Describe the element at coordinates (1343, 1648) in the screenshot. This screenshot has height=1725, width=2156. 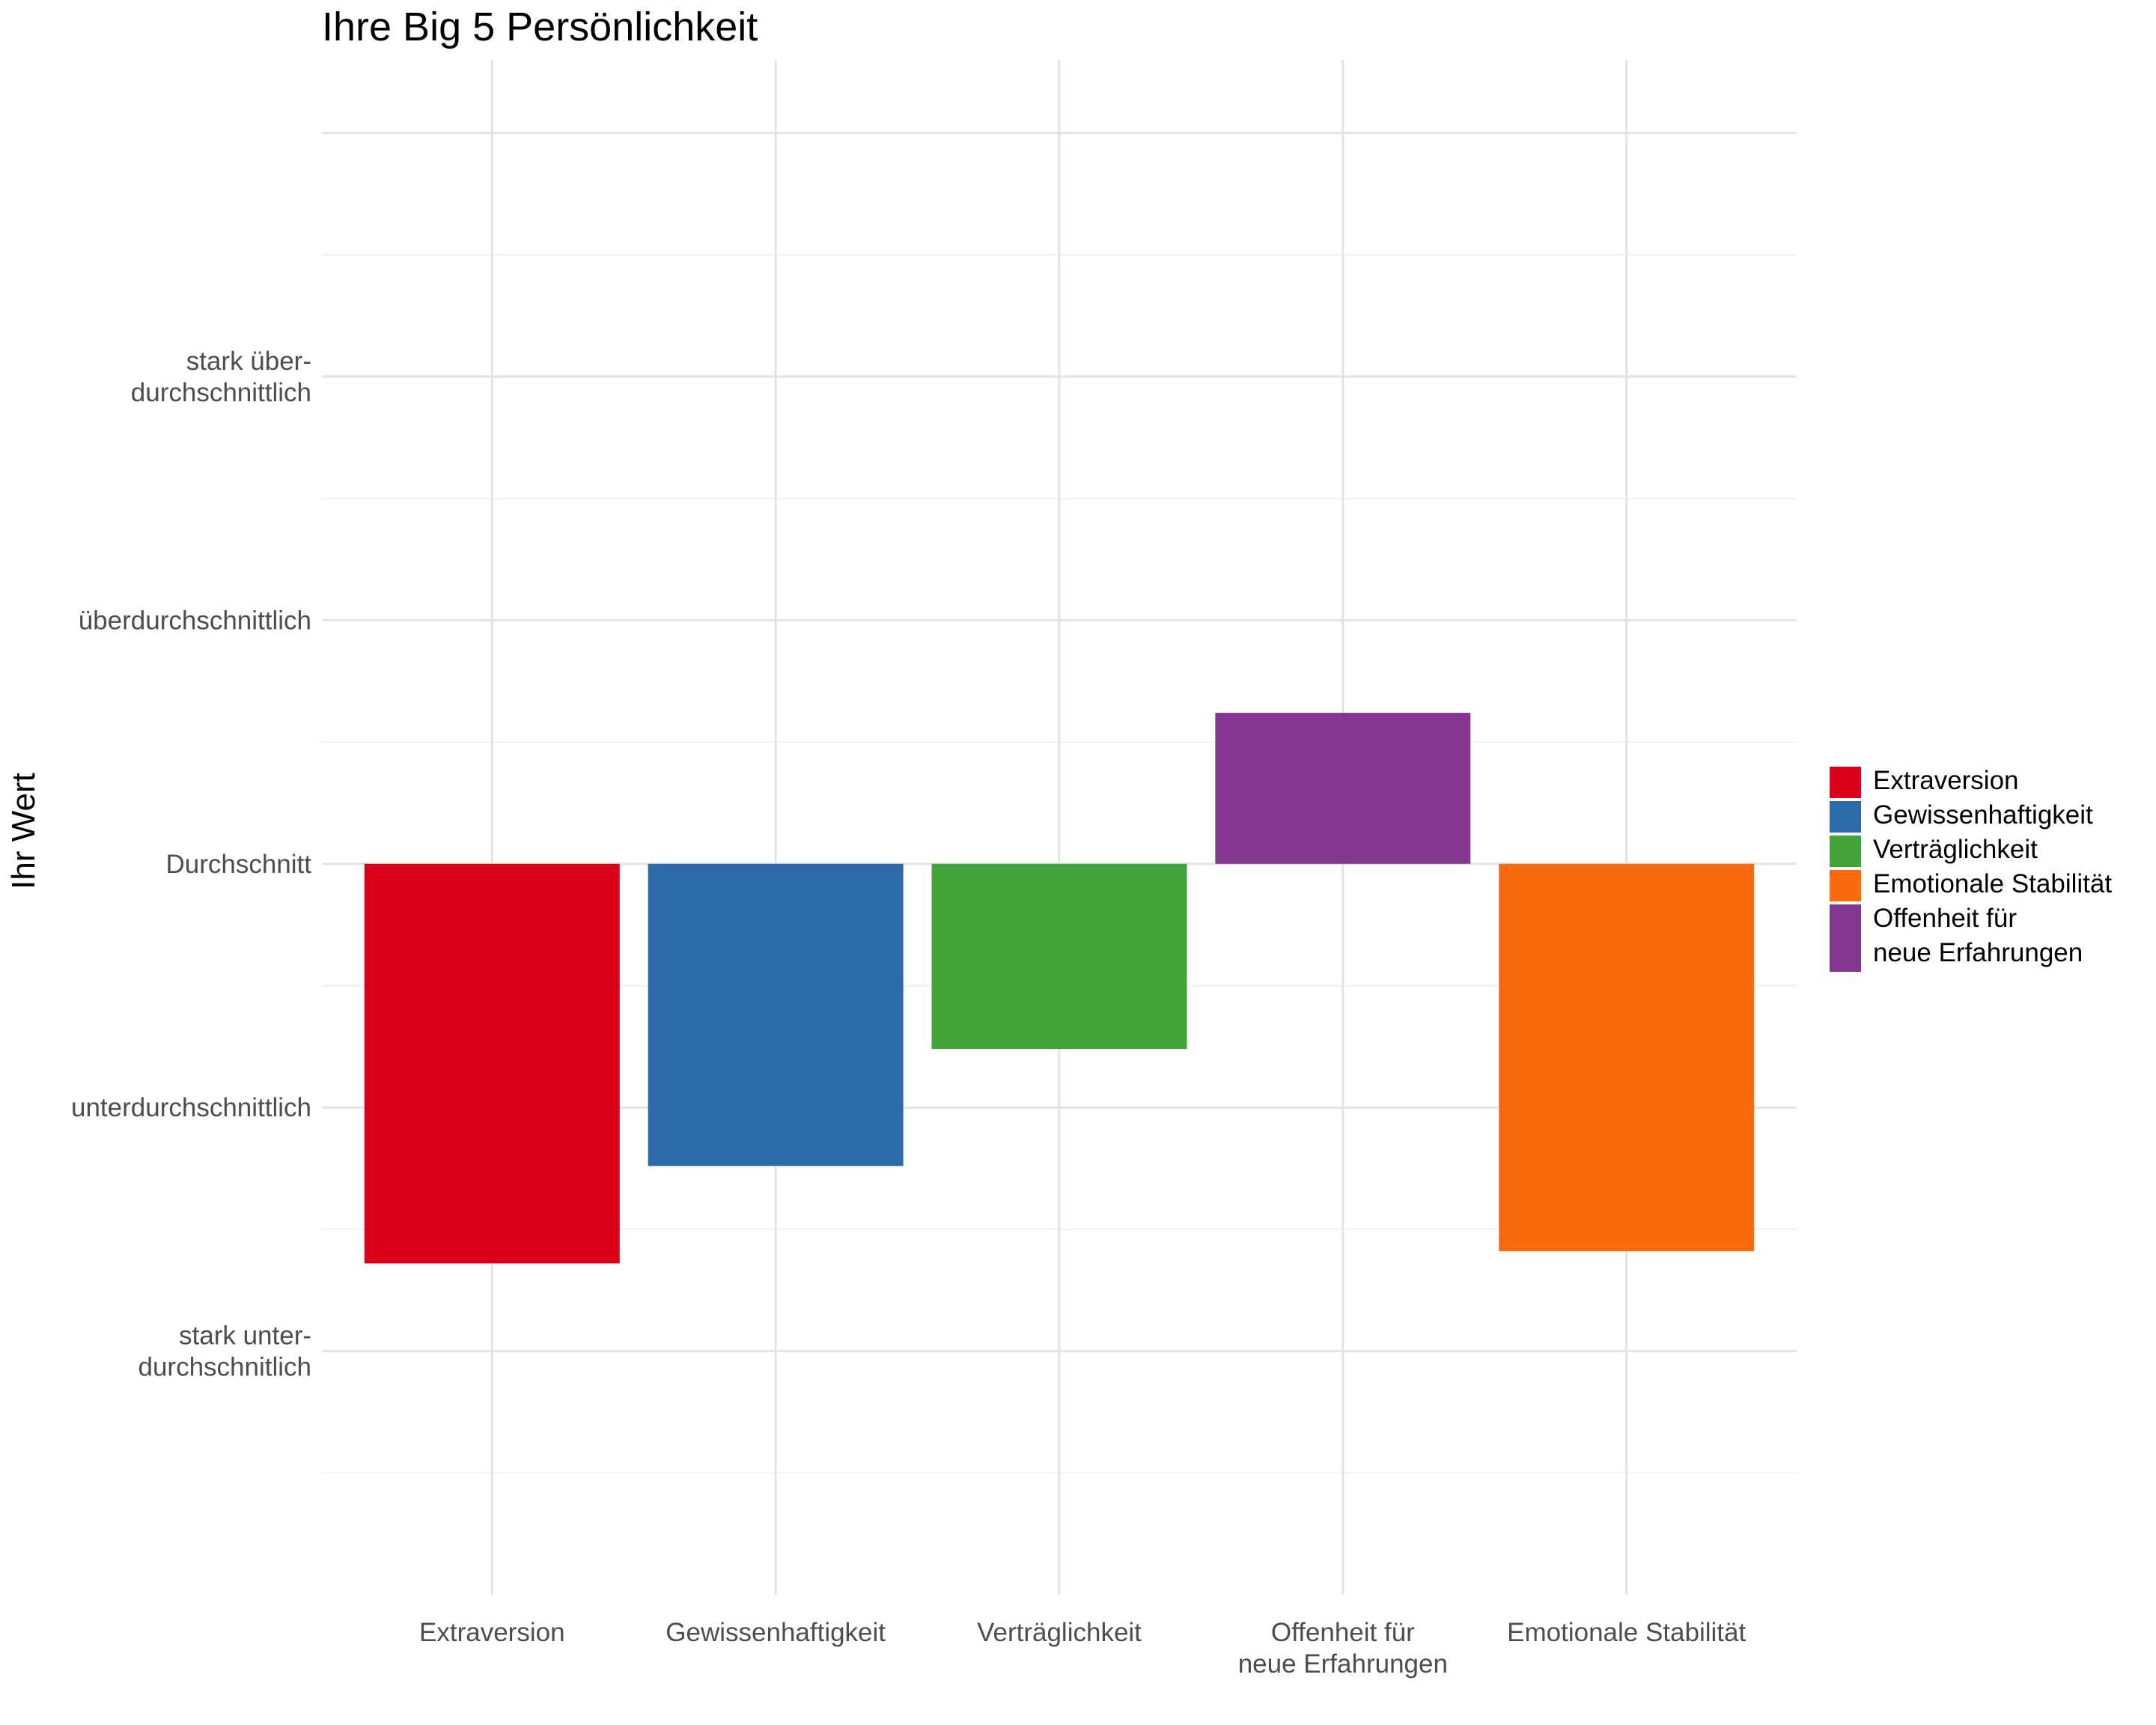
I see `x-tick-label: Offenheit für neue Erfahrungen` at that location.